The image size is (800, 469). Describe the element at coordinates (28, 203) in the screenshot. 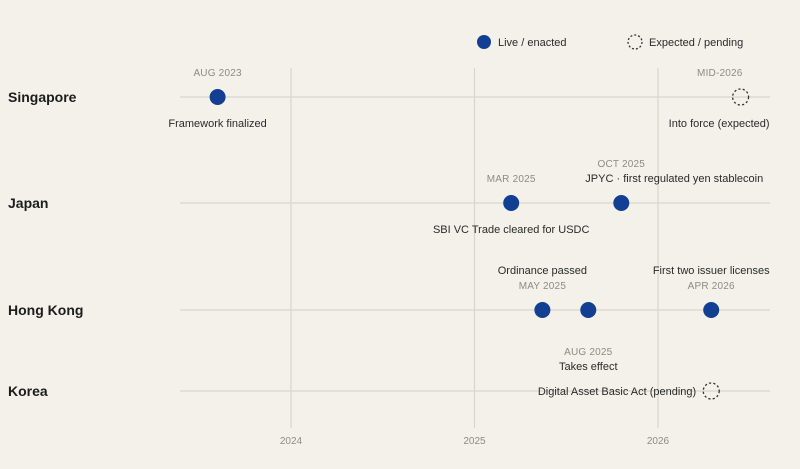

I see `row-label-japan: Japan` at that location.